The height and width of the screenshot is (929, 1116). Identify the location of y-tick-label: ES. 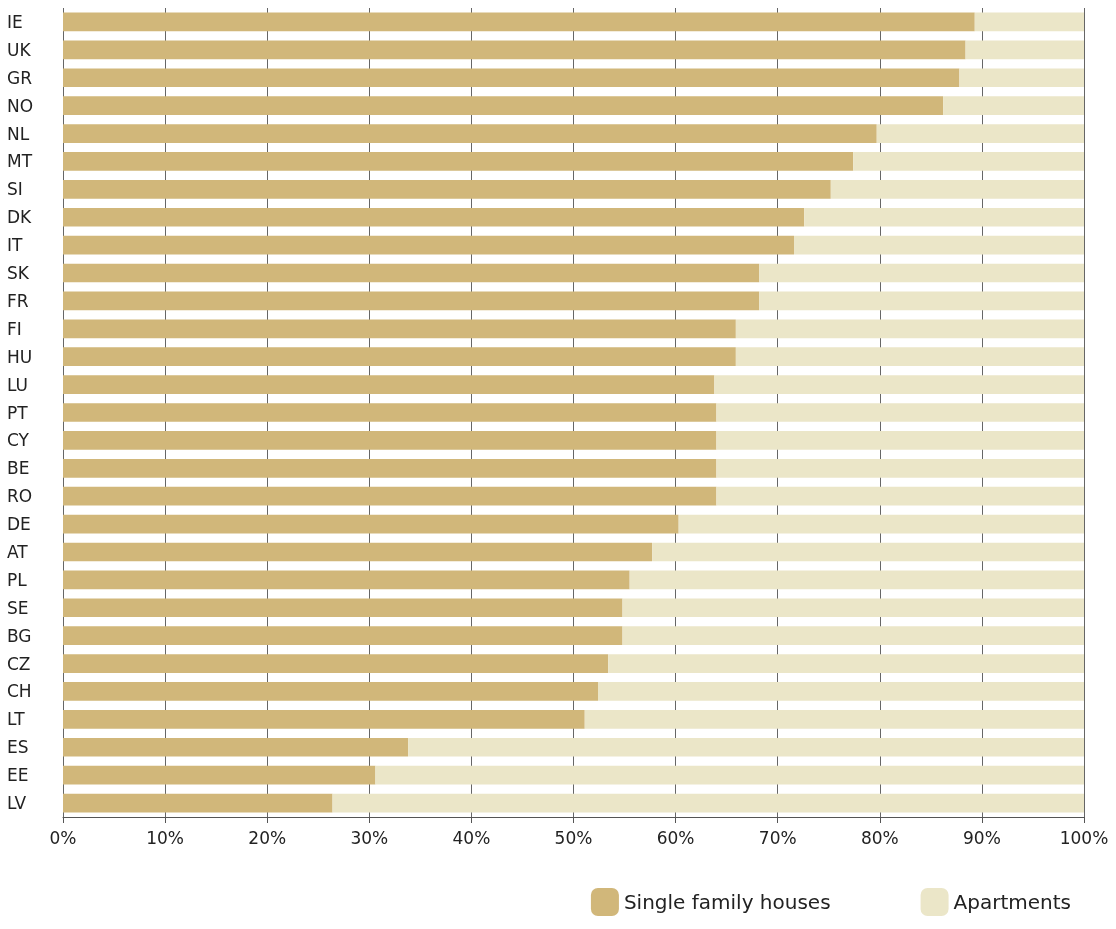
(18, 747).